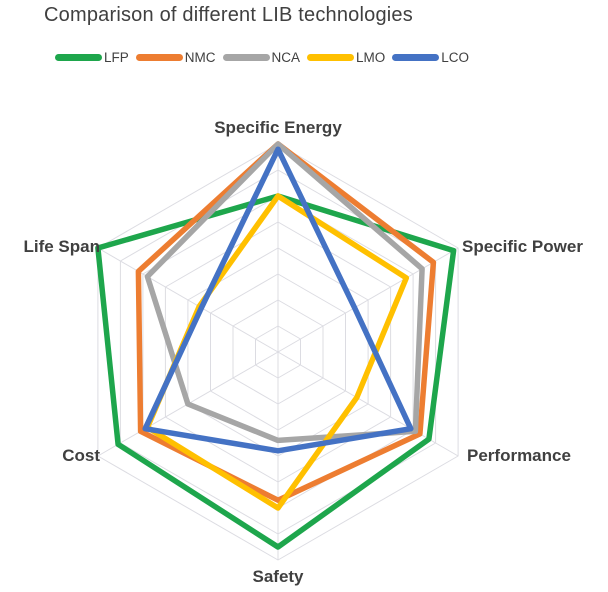 Image resolution: width=608 pixels, height=592 pixels. What do you see at coordinates (455, 57) in the screenshot?
I see `legend-label: LCO` at bounding box center [455, 57].